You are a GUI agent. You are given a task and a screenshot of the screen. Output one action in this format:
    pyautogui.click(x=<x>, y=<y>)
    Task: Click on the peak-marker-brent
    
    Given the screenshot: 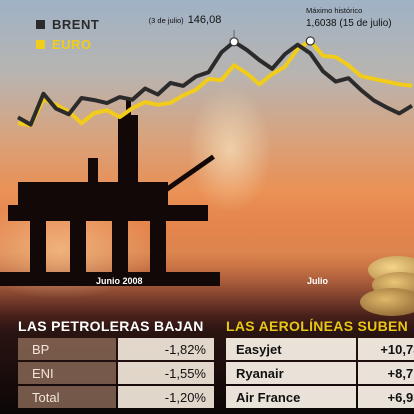 What is the action you would take?
    pyautogui.click(x=234, y=42)
    